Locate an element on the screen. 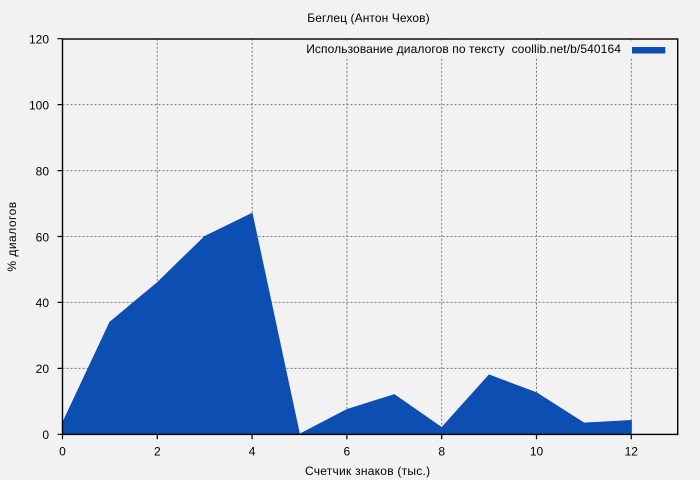  svg-text: 6 is located at coordinates (347, 452).